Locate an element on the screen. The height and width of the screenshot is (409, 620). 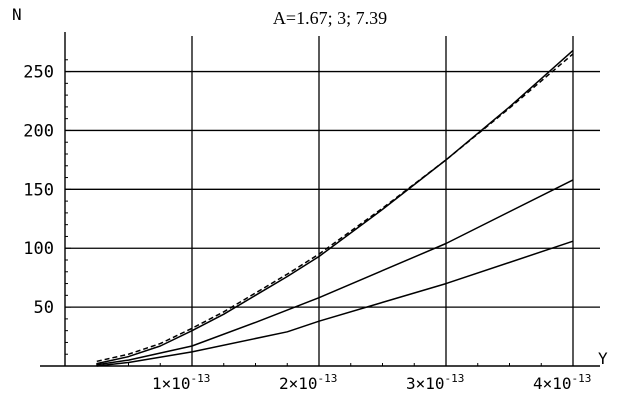
x-tick-label-3: 3×10⁻¹³ is located at coordinates (435, 382).